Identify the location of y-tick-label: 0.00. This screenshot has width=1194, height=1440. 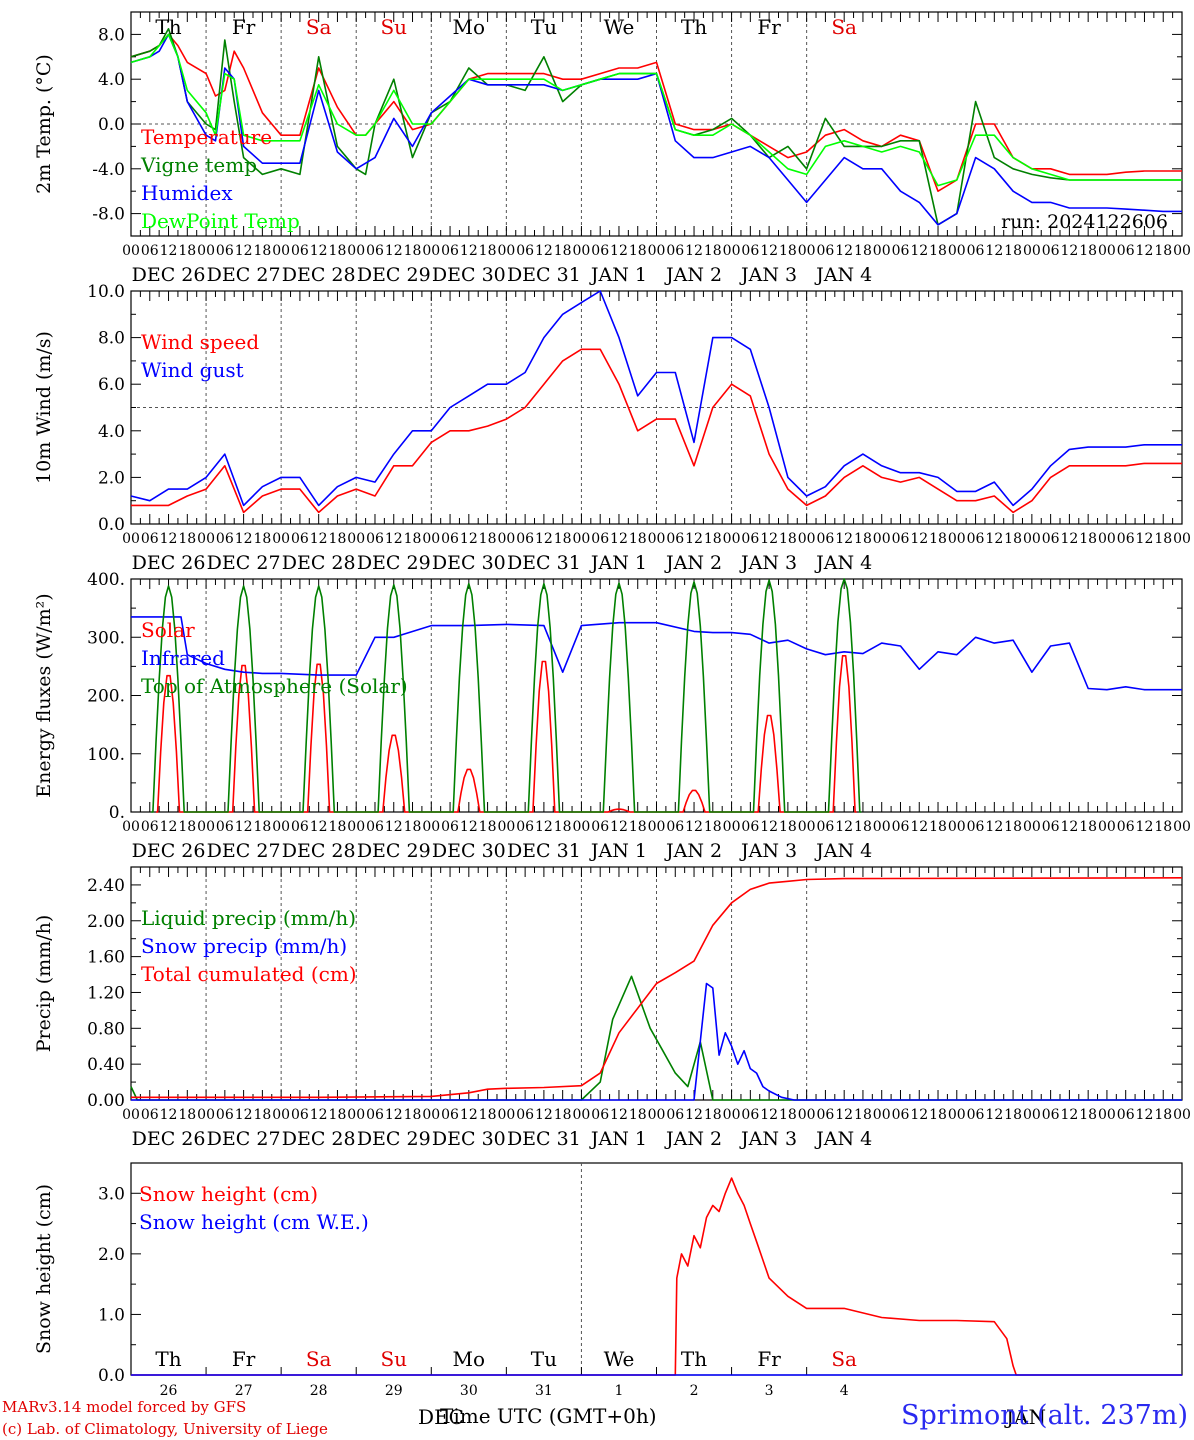
(106, 1101).